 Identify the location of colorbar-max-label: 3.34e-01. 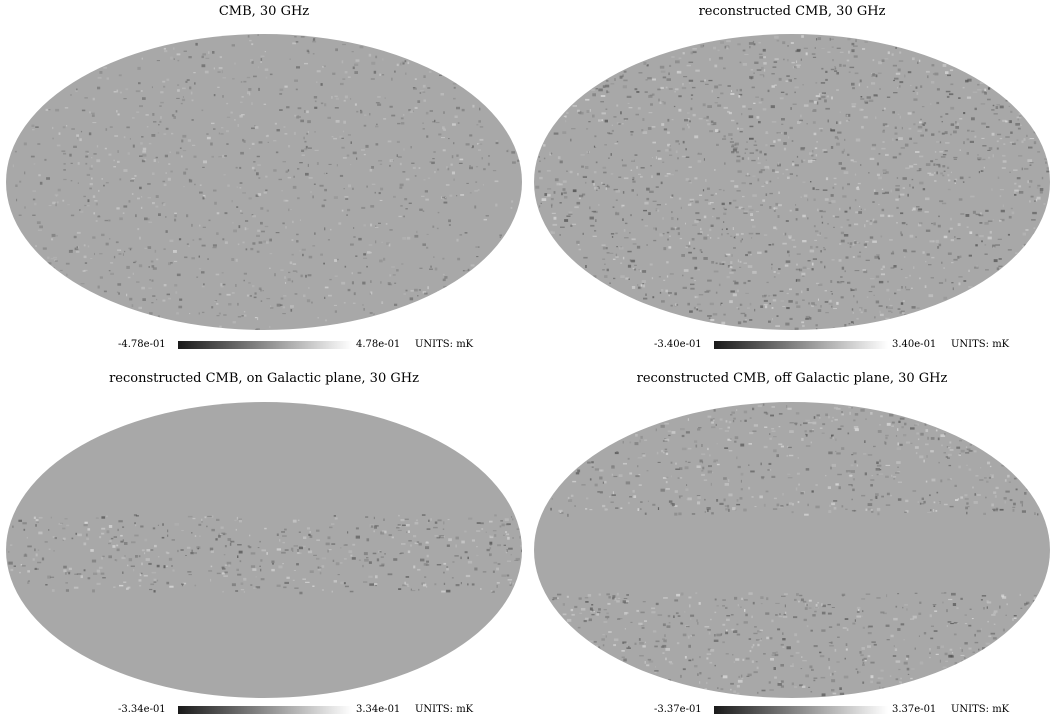
(378, 709).